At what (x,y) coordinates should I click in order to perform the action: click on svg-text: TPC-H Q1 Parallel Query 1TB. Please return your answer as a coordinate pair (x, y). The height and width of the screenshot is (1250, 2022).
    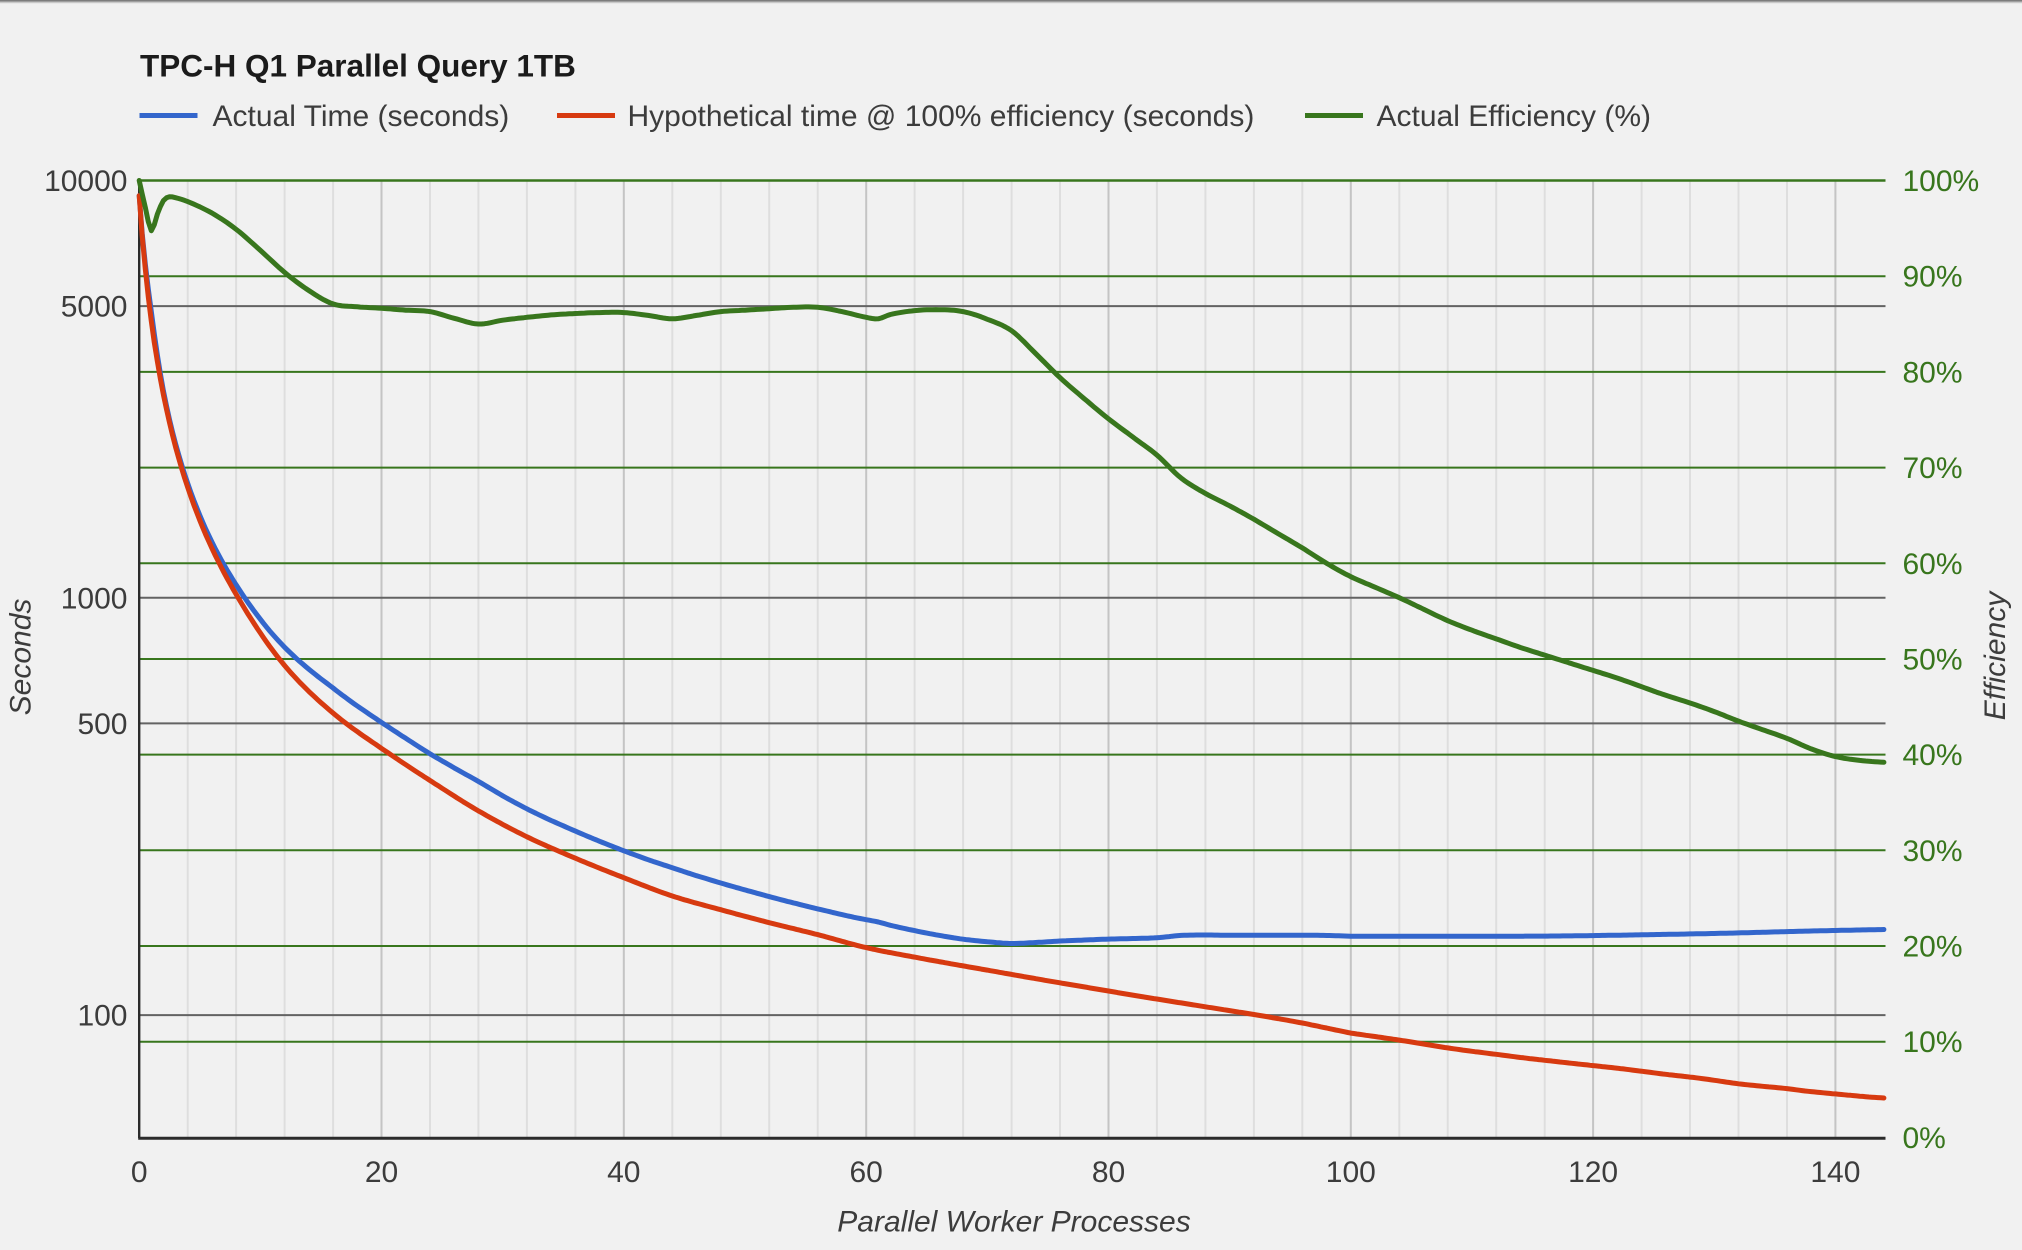
    Looking at the image, I should click on (358, 66).